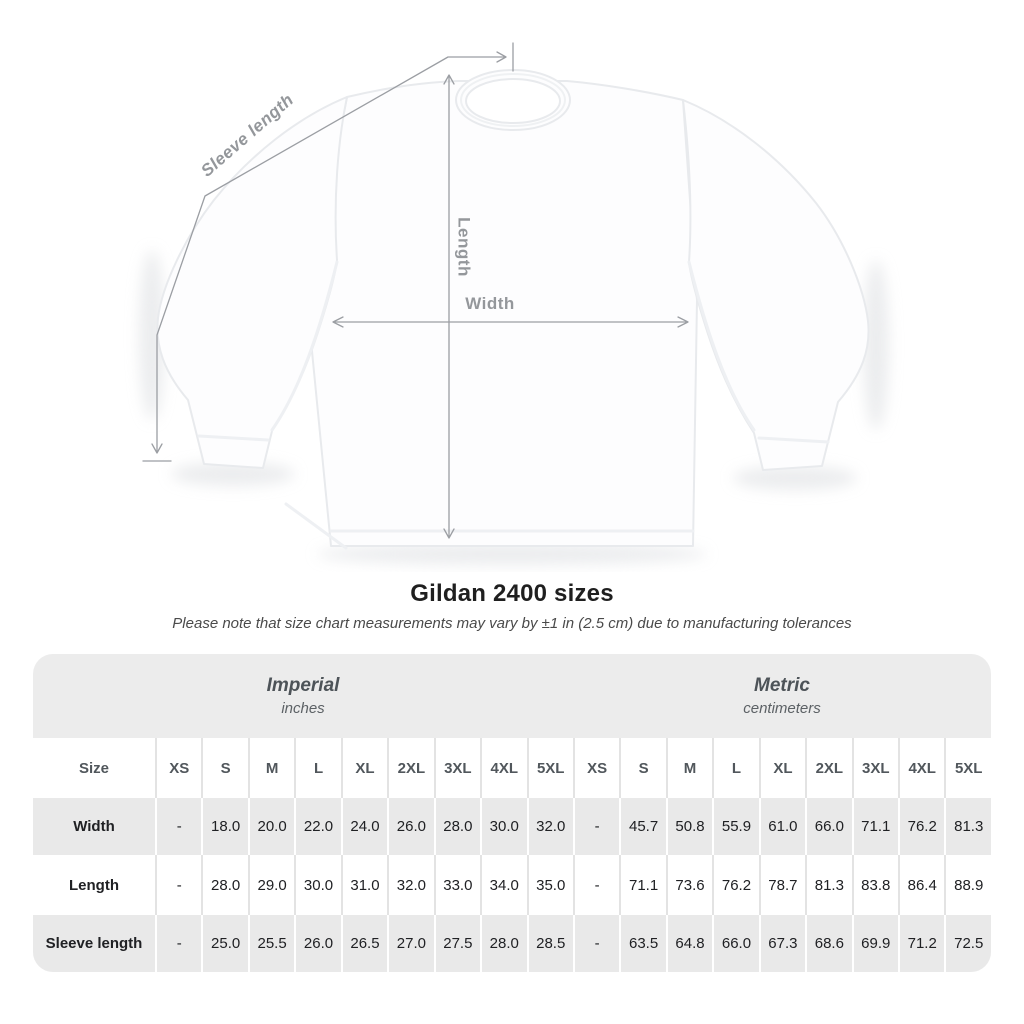 The height and width of the screenshot is (1024, 1024). Describe the element at coordinates (967, 768) in the screenshot. I see `size-label: 5XL` at that location.